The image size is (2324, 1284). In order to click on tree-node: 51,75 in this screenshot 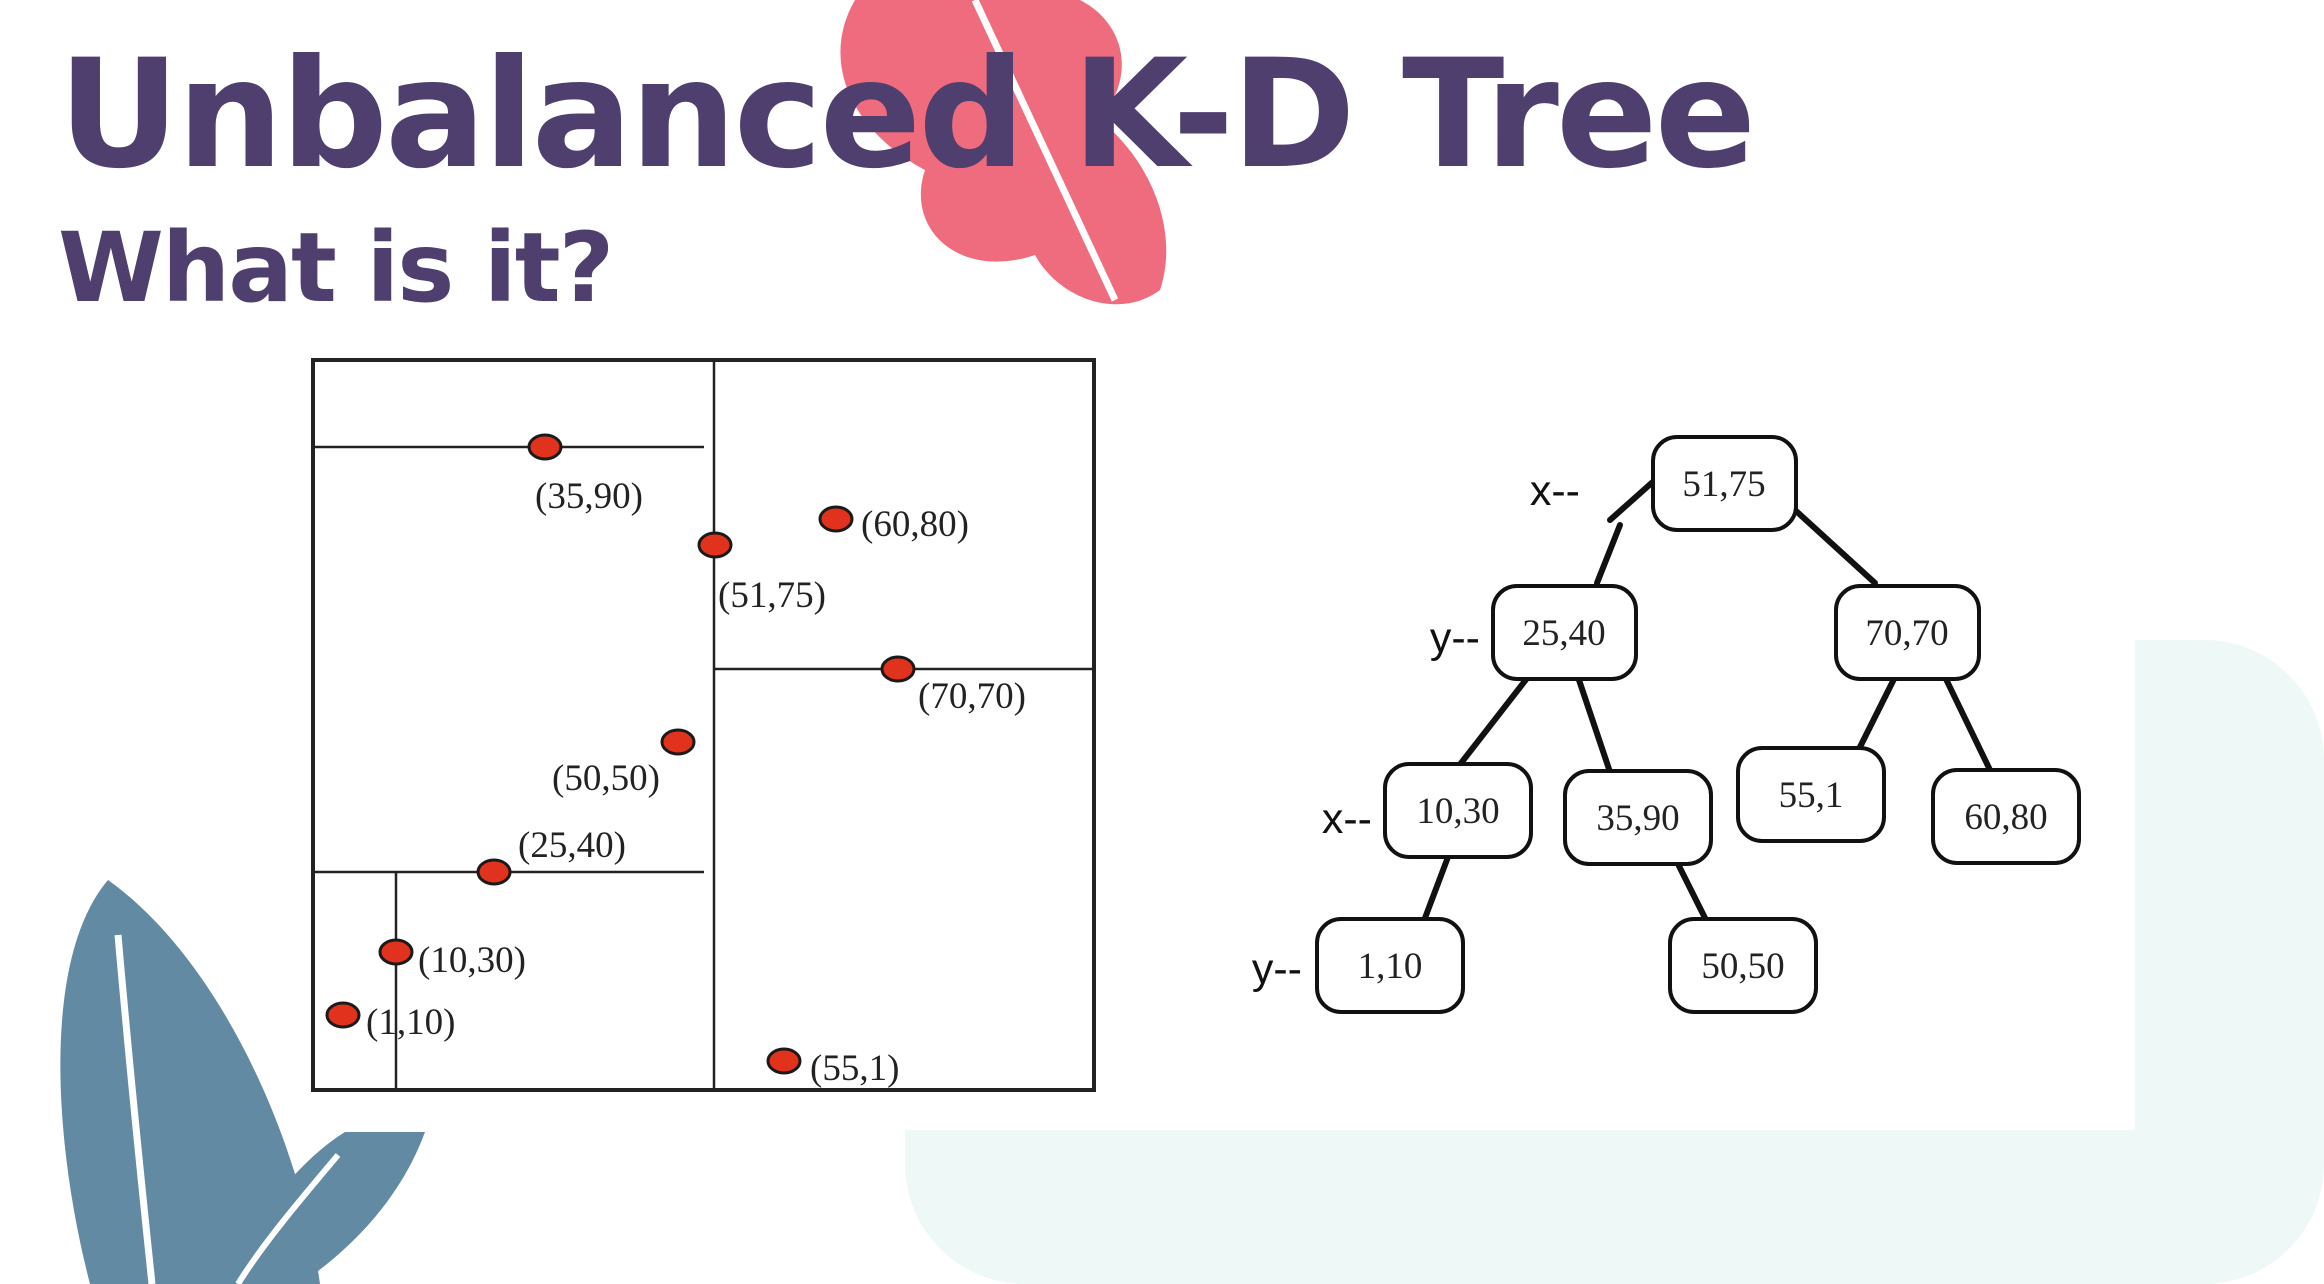, I will do `click(1724, 483)`.